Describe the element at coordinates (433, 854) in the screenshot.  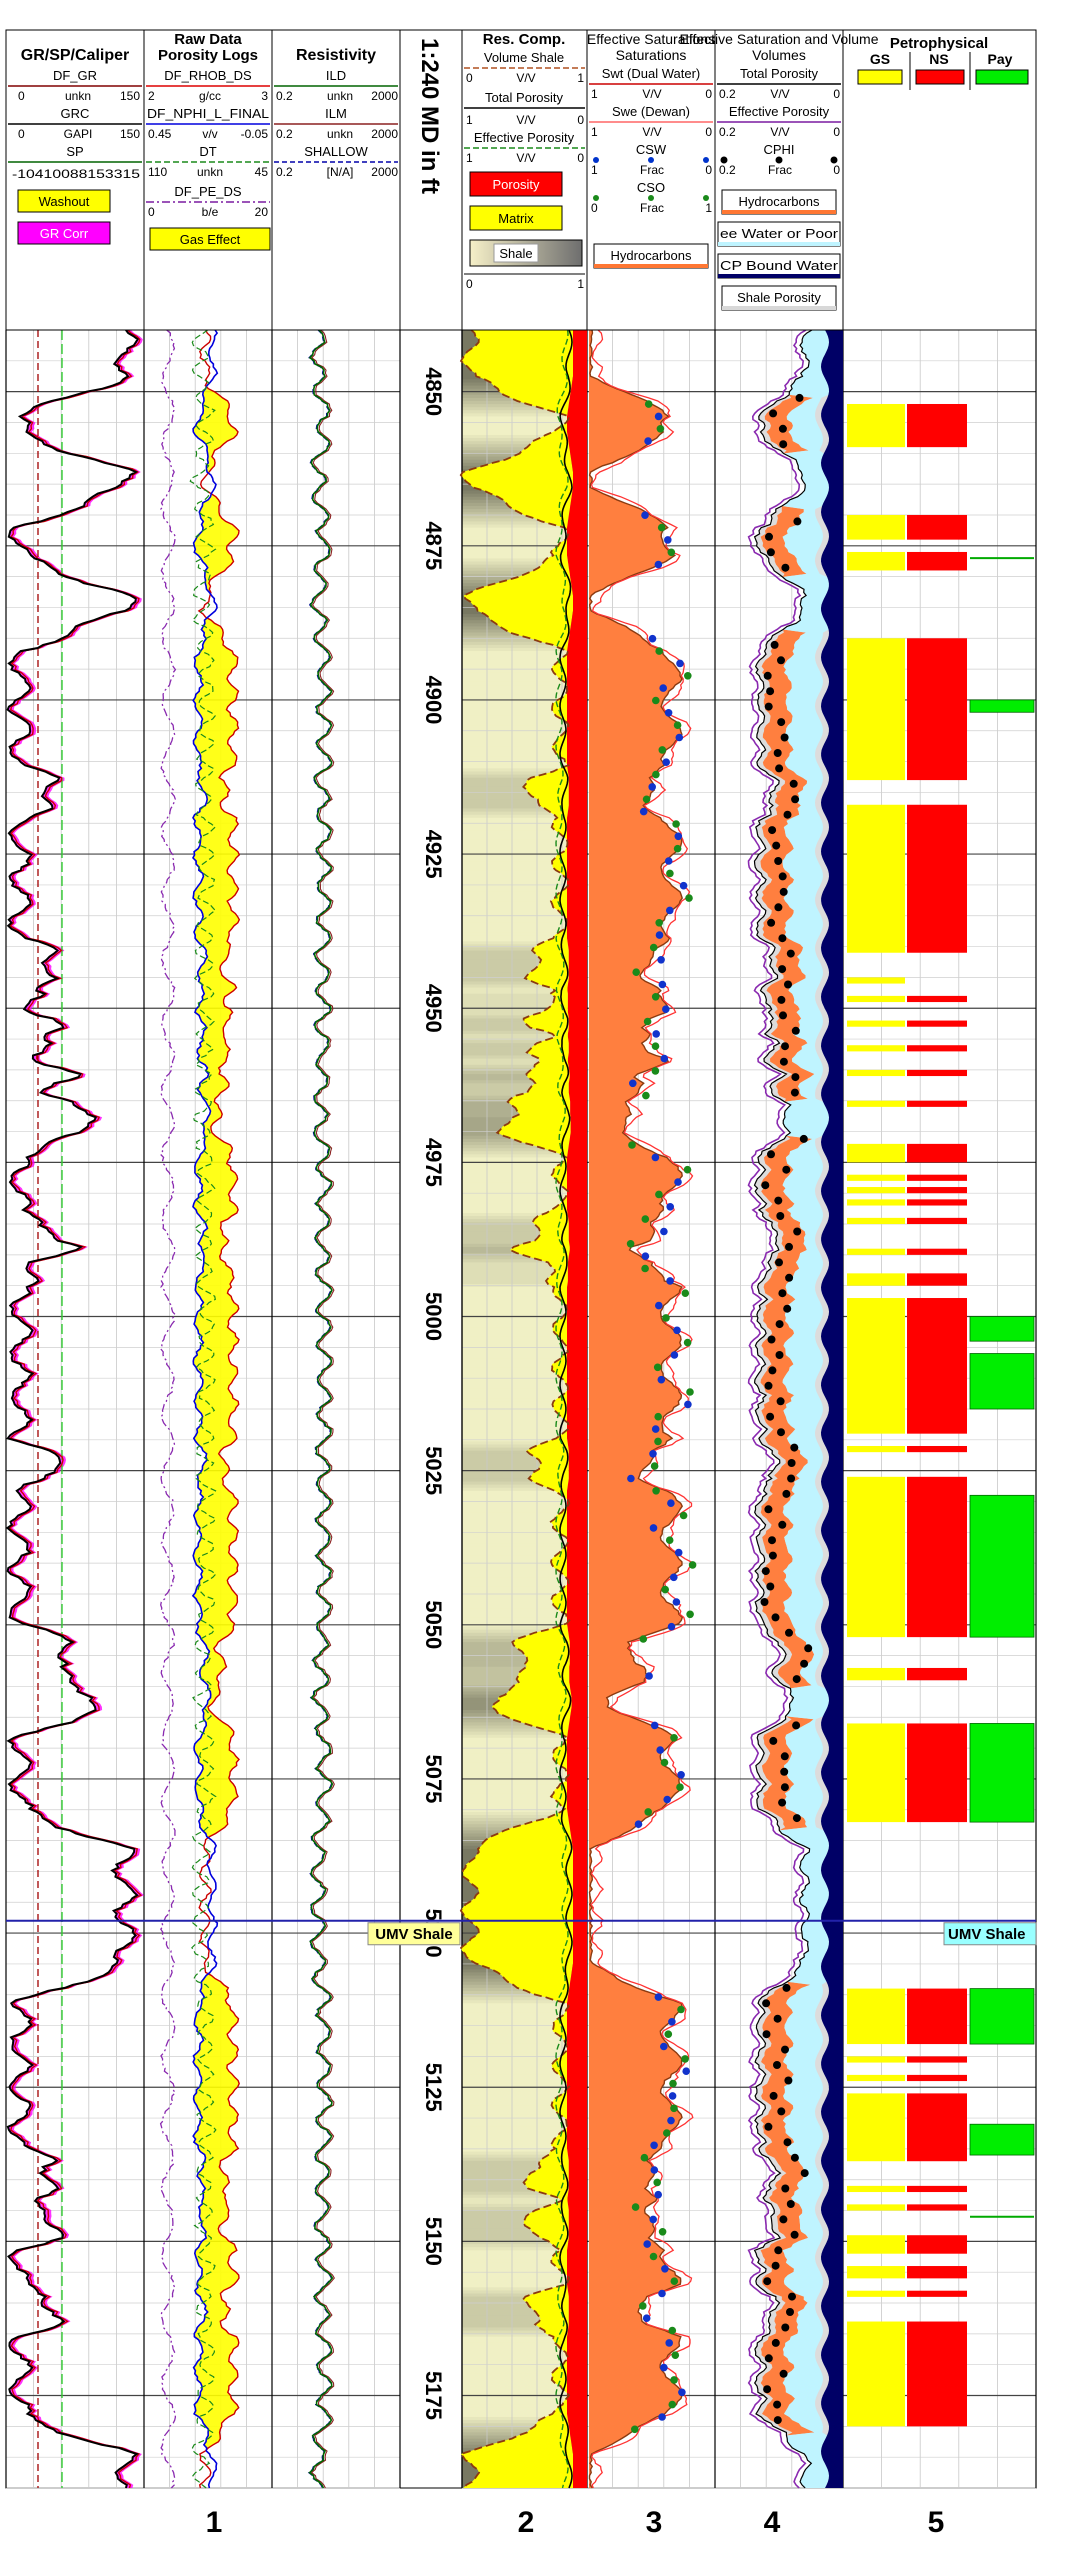
I see `depth-tick-label: 4925` at that location.